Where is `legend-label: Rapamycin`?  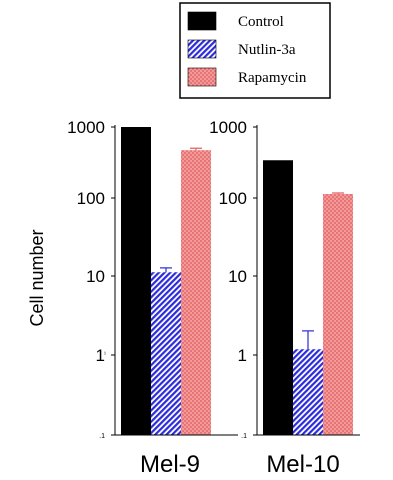 legend-label: Rapamycin is located at coordinates (272, 78).